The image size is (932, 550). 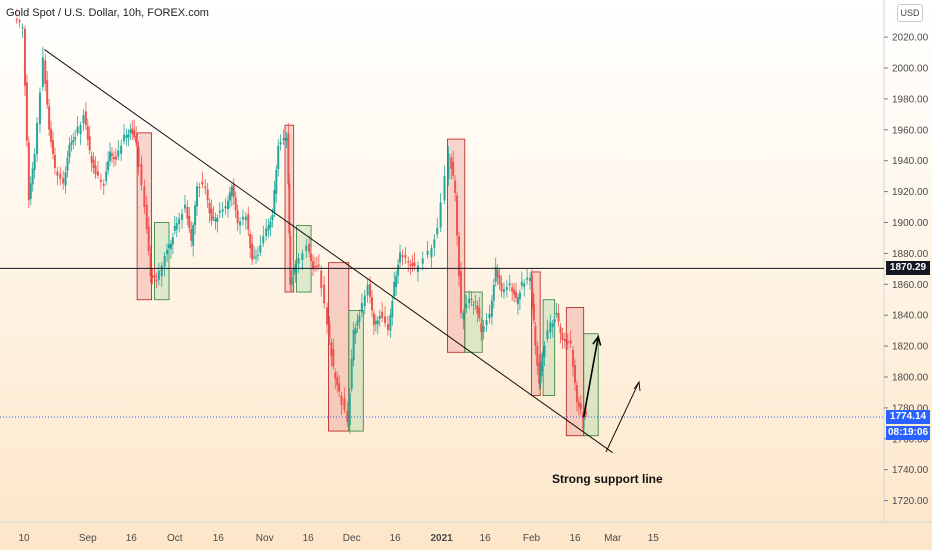 What do you see at coordinates (597, 340) in the screenshot?
I see `projection-arrow-head` at bounding box center [597, 340].